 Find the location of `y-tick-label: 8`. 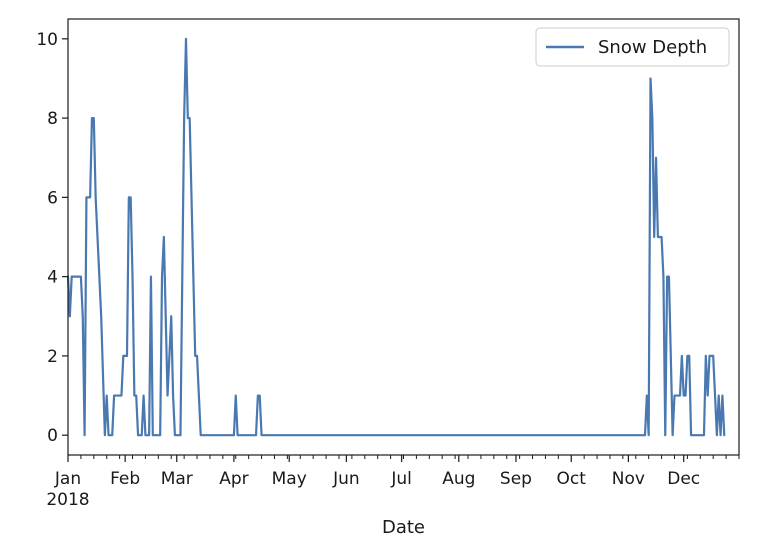

y-tick-label: 8 is located at coordinates (52, 119).